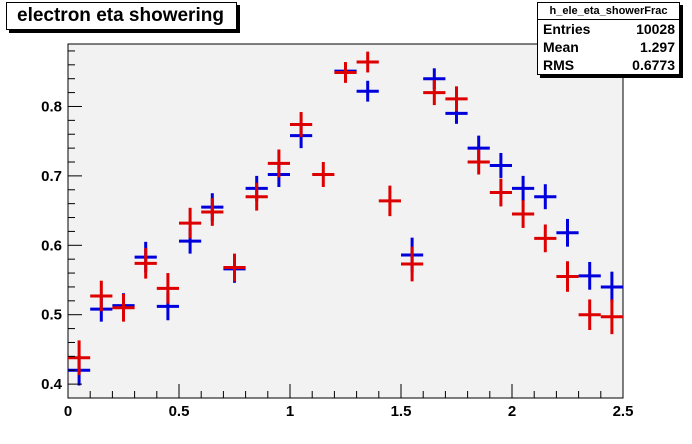 This screenshot has height=444, width=692. Describe the element at coordinates (179, 411) in the screenshot. I see `x-tick-label: 0.5` at that location.